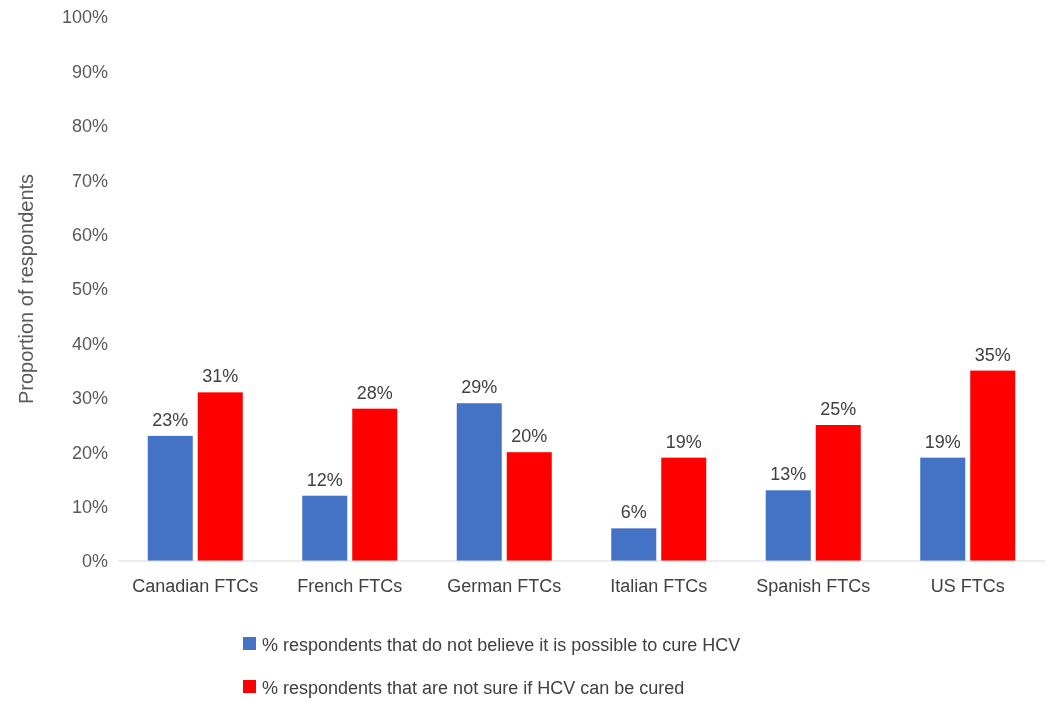  What do you see at coordinates (501, 645) in the screenshot?
I see `legend-label: % respondents that do not believe it is possible to cure HCV` at bounding box center [501, 645].